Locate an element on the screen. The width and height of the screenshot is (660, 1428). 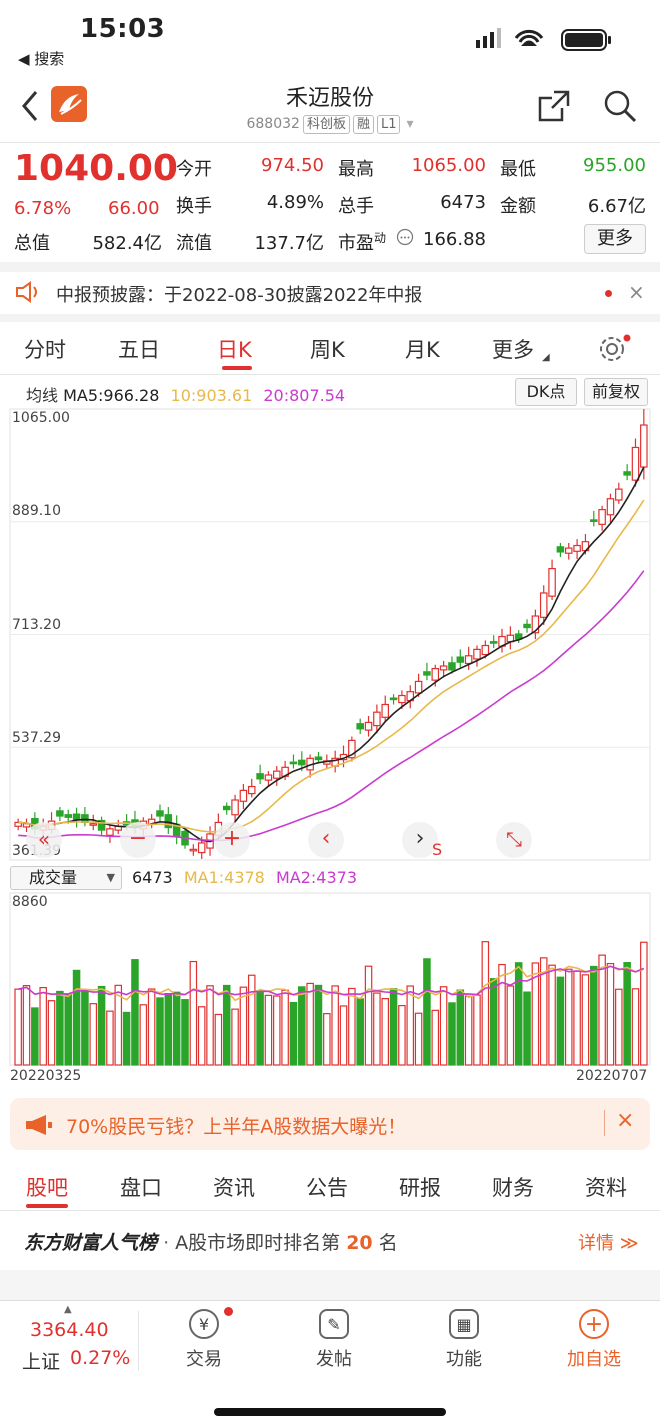
add-watchlist-button: + 加自选 is located at coordinates (594, 1340).